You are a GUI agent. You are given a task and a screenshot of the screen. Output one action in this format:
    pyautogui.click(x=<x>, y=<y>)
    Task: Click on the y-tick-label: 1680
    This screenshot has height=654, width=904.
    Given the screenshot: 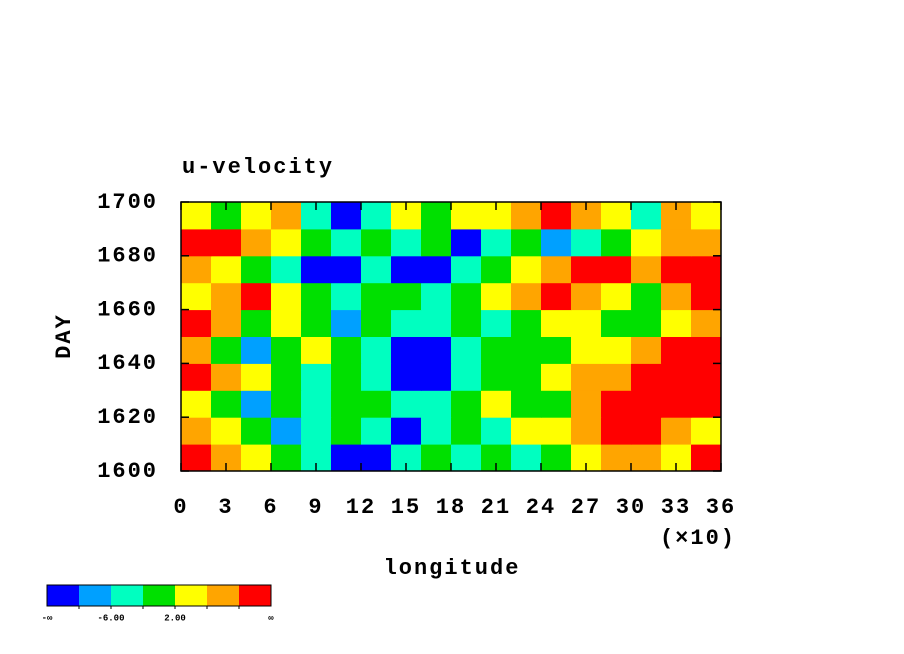 What is the action you would take?
    pyautogui.click(x=127, y=256)
    